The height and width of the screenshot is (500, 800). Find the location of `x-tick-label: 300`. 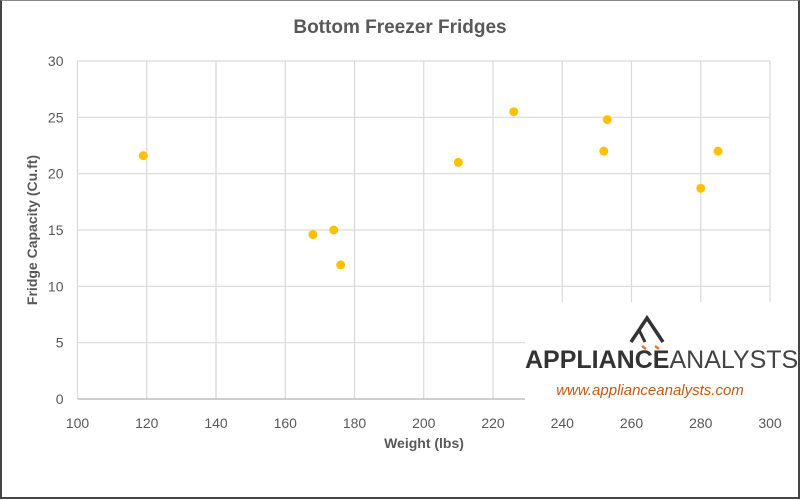

x-tick-label: 300 is located at coordinates (770, 423).